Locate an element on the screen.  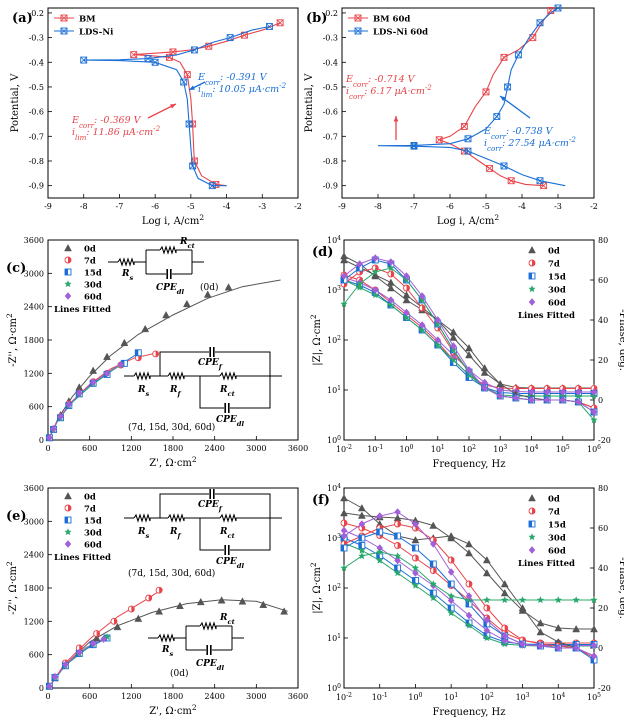
circuit-e-m-rf-label: Rf is located at coordinates (175, 533).